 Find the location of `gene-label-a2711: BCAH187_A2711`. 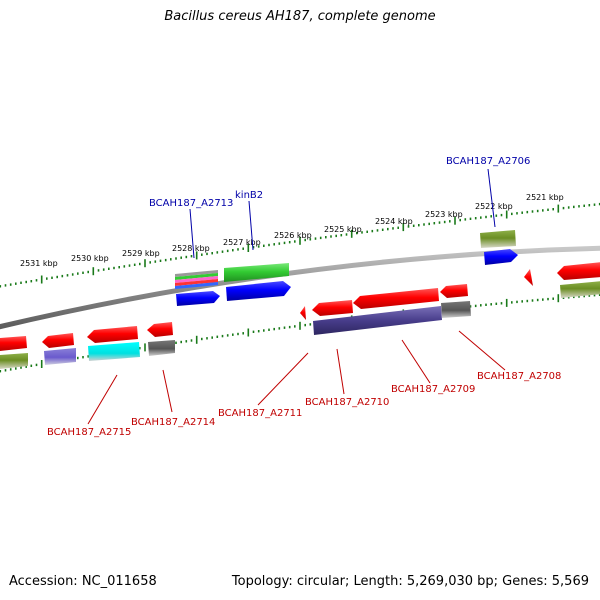

gene-label-a2711: BCAH187_A2711 is located at coordinates (260, 413).